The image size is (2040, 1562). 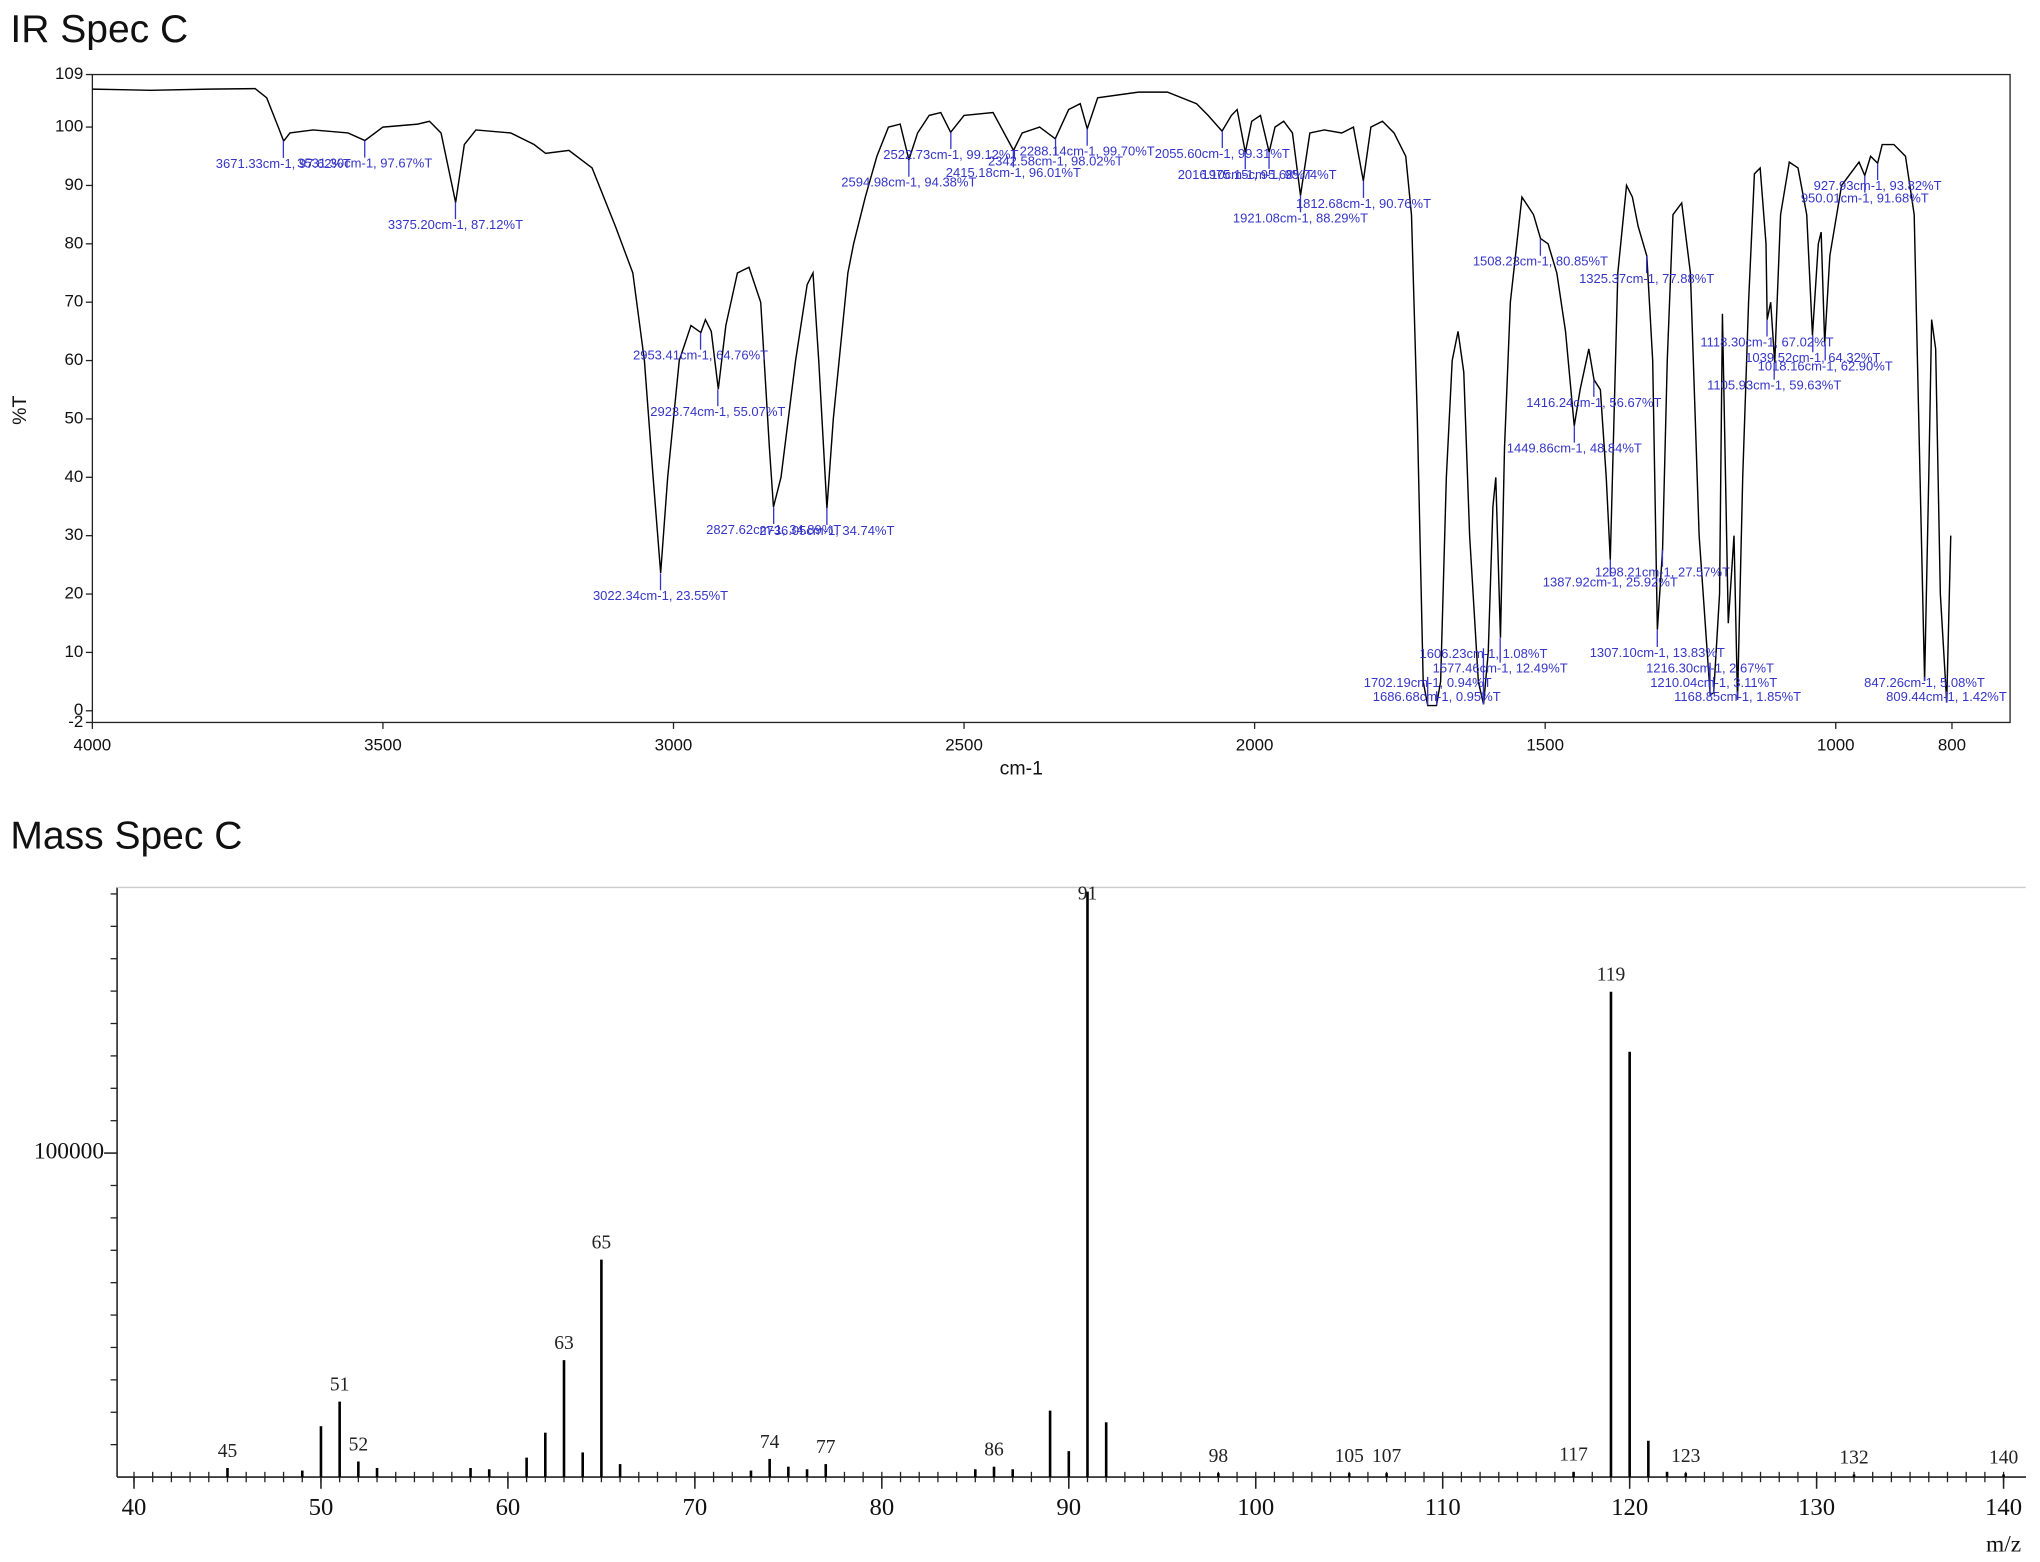 What do you see at coordinates (773, 529) in the screenshot?
I see `peak-label: 2827.62cm-1, 34.89%T` at bounding box center [773, 529].